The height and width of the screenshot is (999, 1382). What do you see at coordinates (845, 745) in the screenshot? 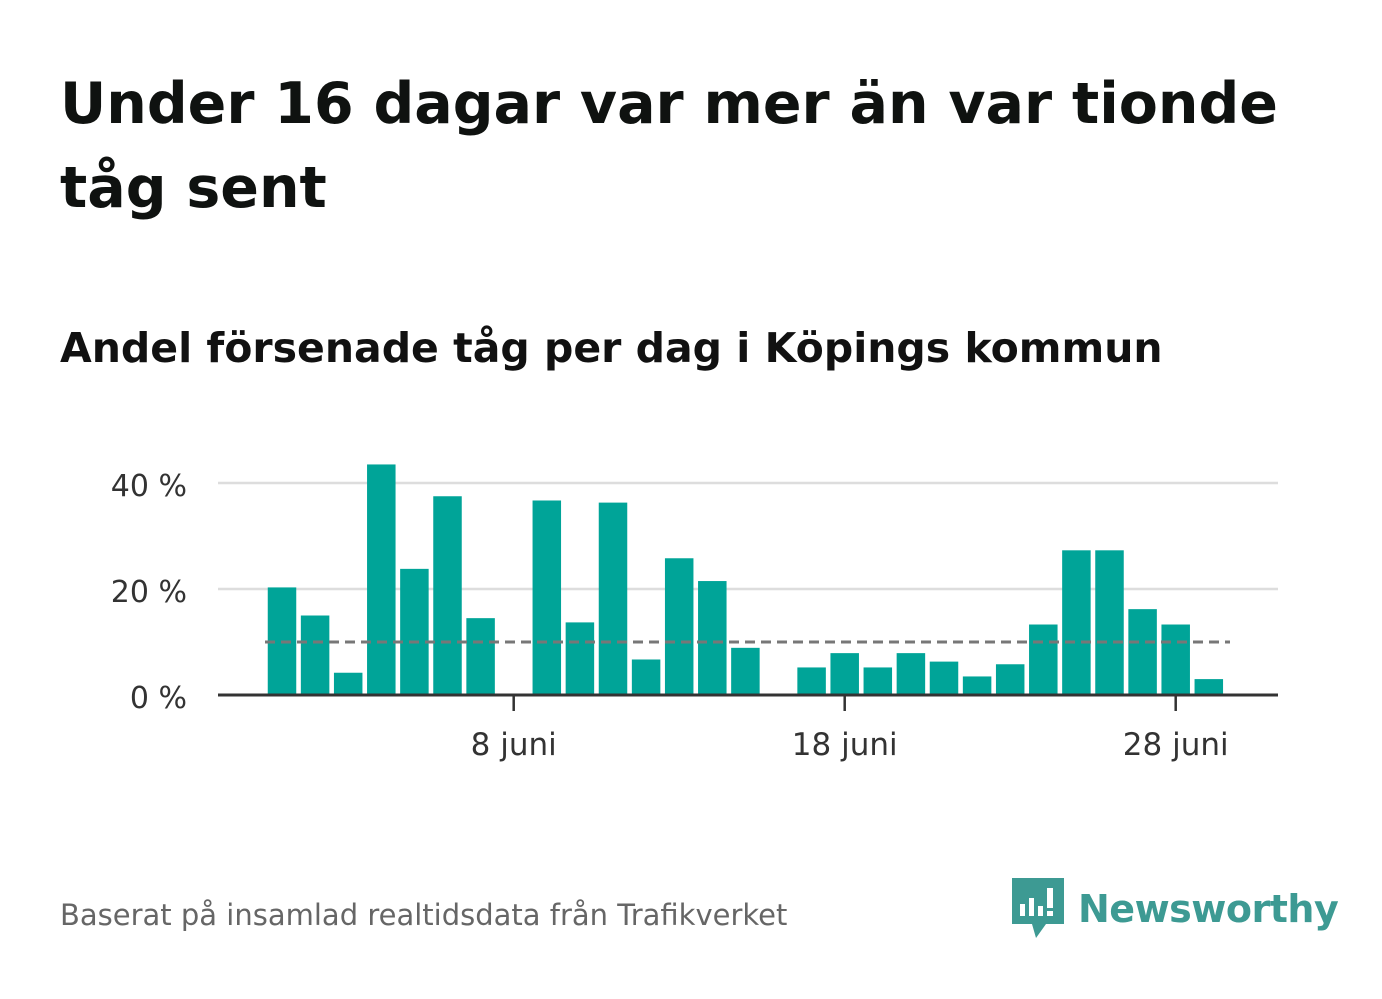
I see `x-tick-label: 18 juni` at bounding box center [845, 745].